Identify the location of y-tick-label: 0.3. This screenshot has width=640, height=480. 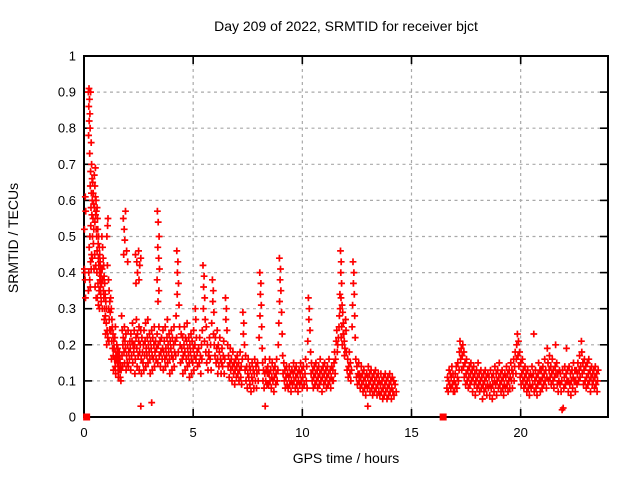
(67, 308).